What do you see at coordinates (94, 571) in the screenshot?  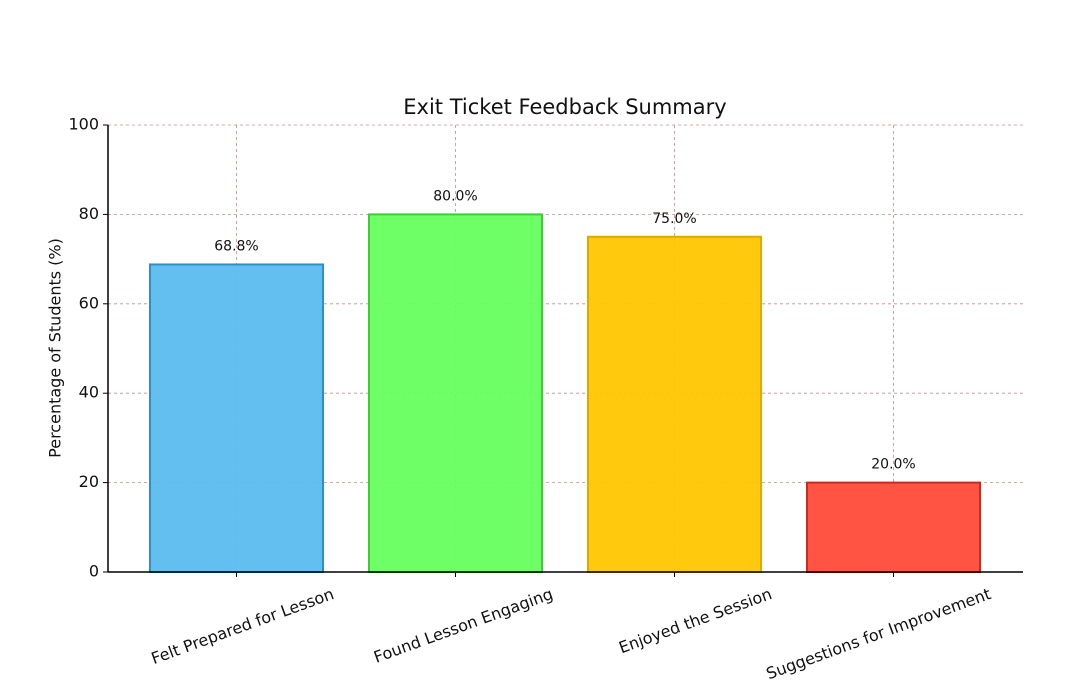 I see `y-tick-label: 0` at bounding box center [94, 571].